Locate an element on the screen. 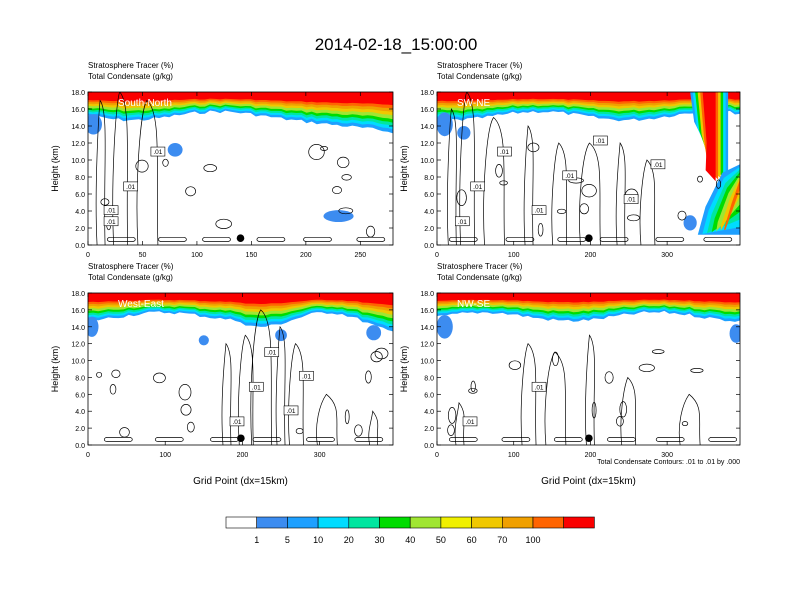 This screenshot has width=792, height=612. y-tick-label: 6.0 is located at coordinates (429, 395).